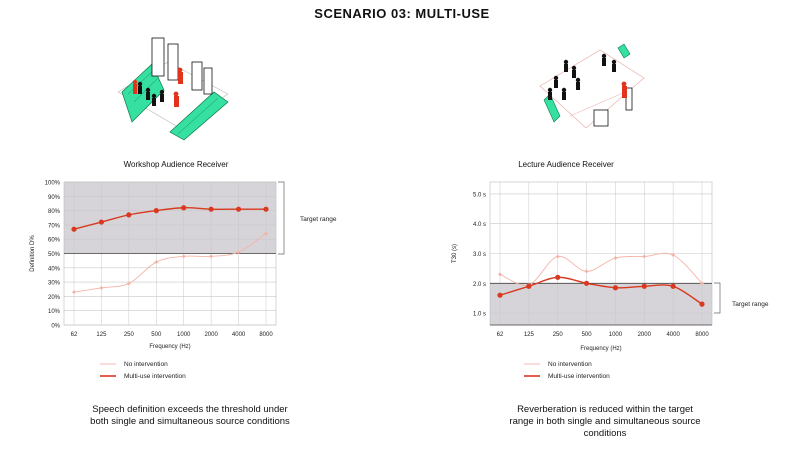 The height and width of the screenshot is (452, 804). Describe the element at coordinates (54, 241) in the screenshot. I see `y-tick-label: 60%` at that location.